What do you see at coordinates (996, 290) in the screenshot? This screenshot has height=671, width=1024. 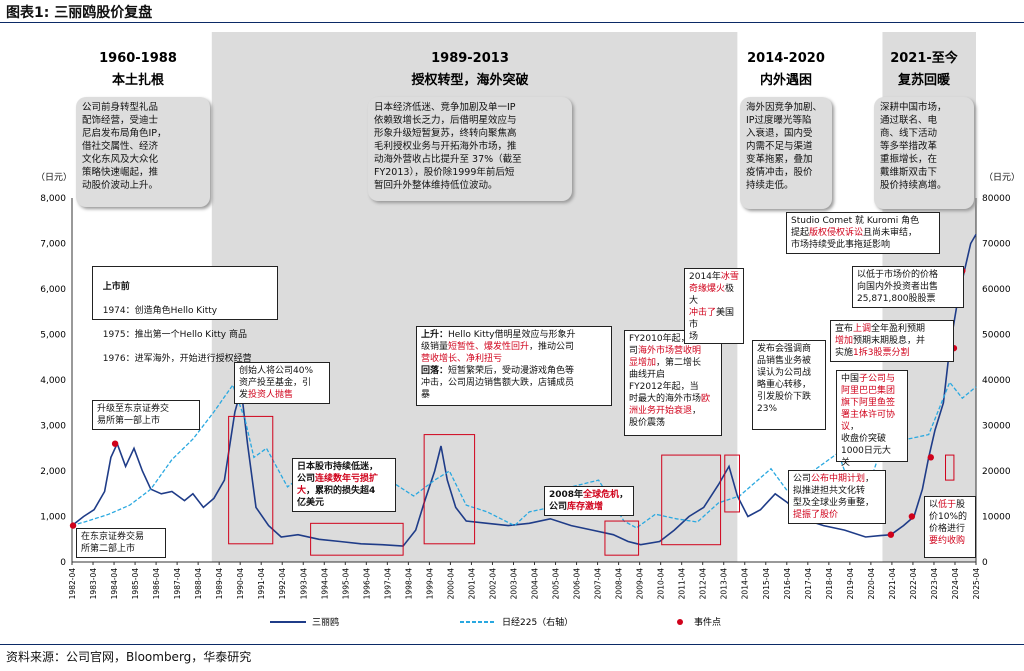 I see `right-tick-label: 60000` at bounding box center [996, 290].